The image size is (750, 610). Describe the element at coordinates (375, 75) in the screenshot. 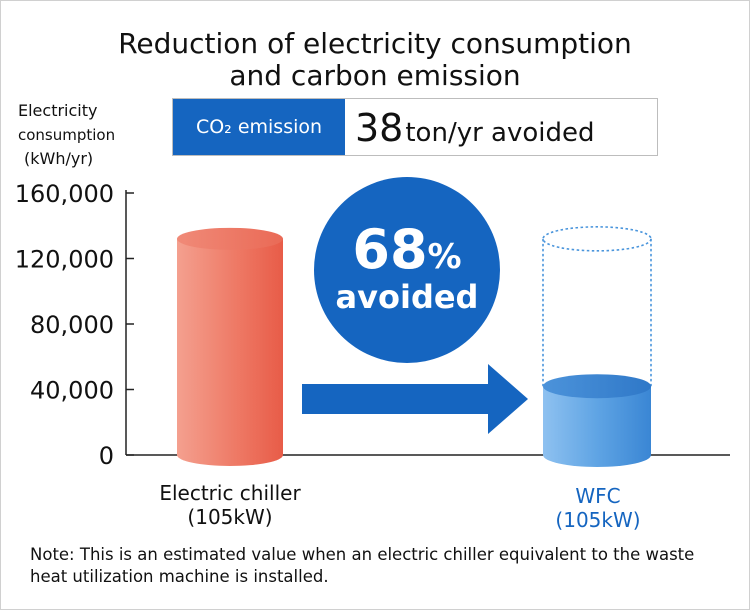

I see `chart-title-line-2: and carbon emission` at that location.